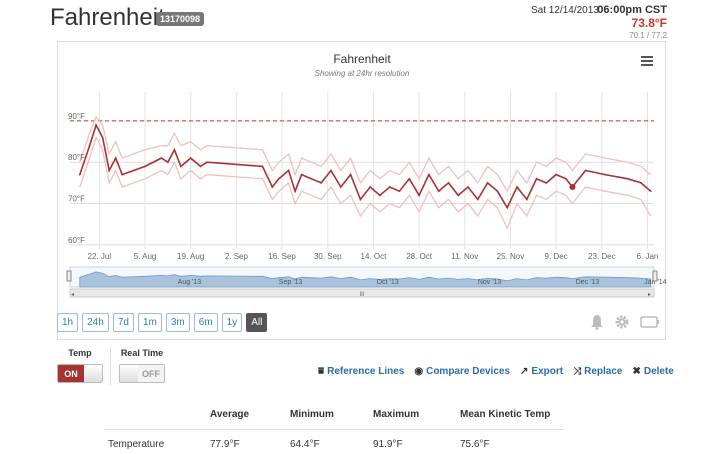 Image resolution: width=717 pixels, height=454 pixels. What do you see at coordinates (107, 17) in the screenshot?
I see `page-title: Fahrenheit` at bounding box center [107, 17].